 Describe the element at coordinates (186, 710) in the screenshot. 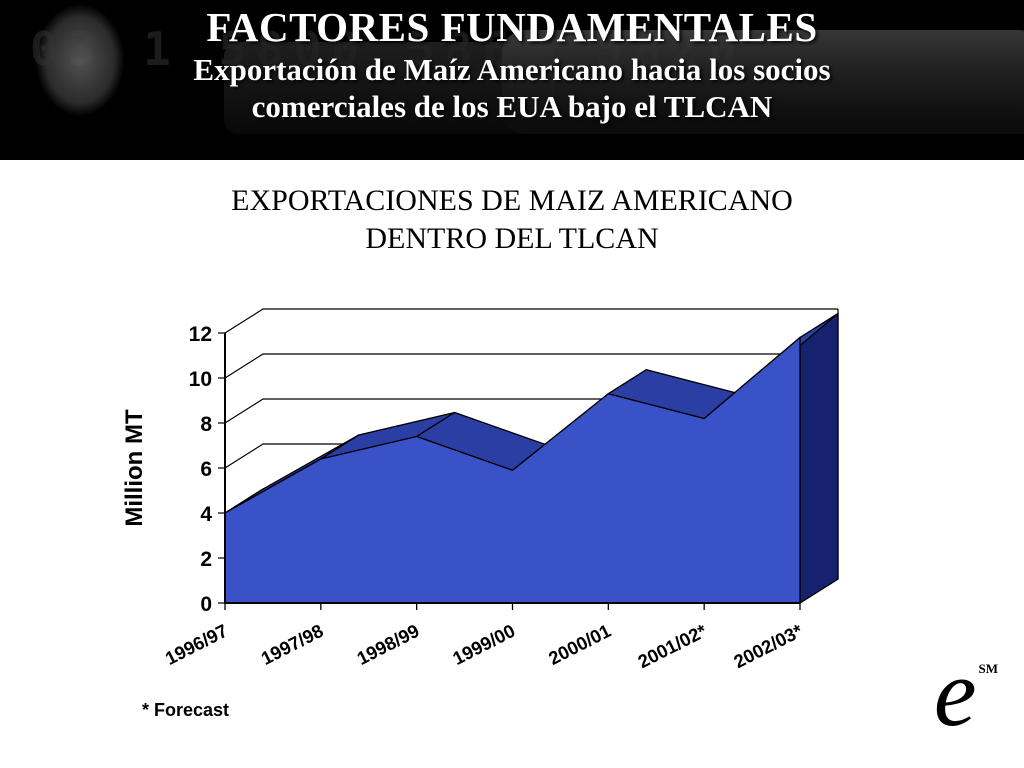

I see `forecast-footnote: * Forecast` at that location.